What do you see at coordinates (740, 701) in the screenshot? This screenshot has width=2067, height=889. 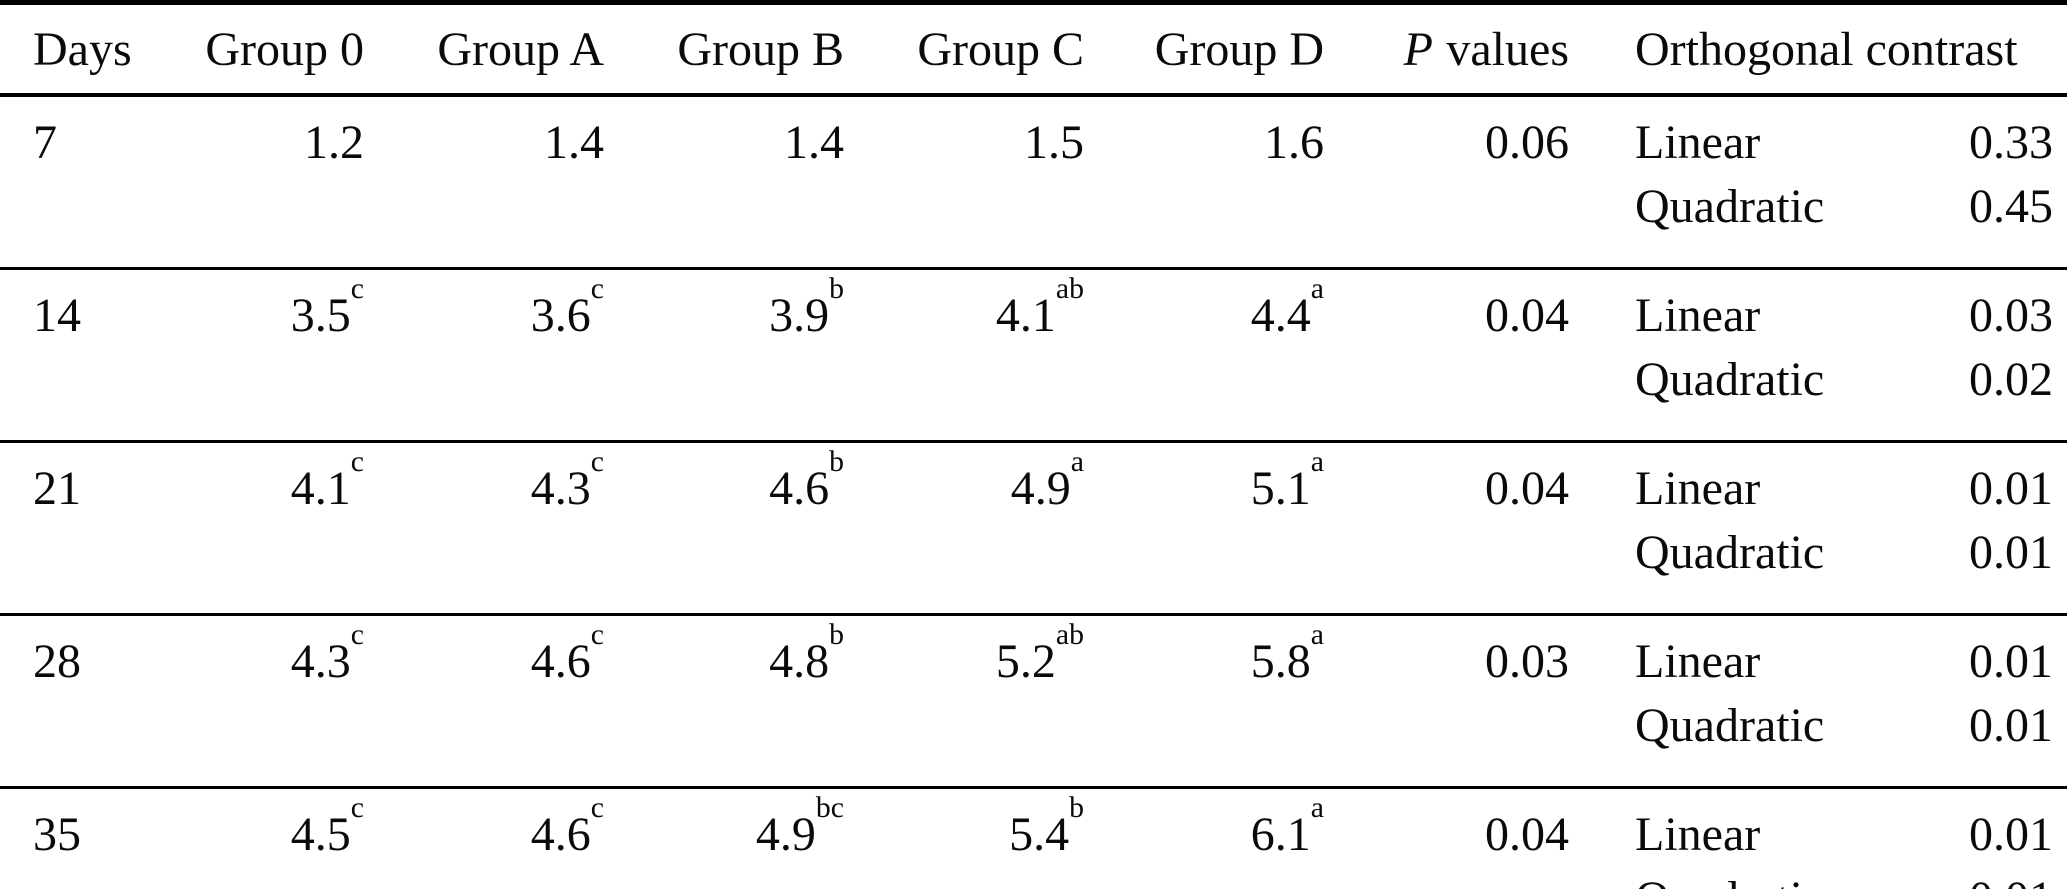 I see `groupB-value-cell: 4.8b` at bounding box center [740, 701].